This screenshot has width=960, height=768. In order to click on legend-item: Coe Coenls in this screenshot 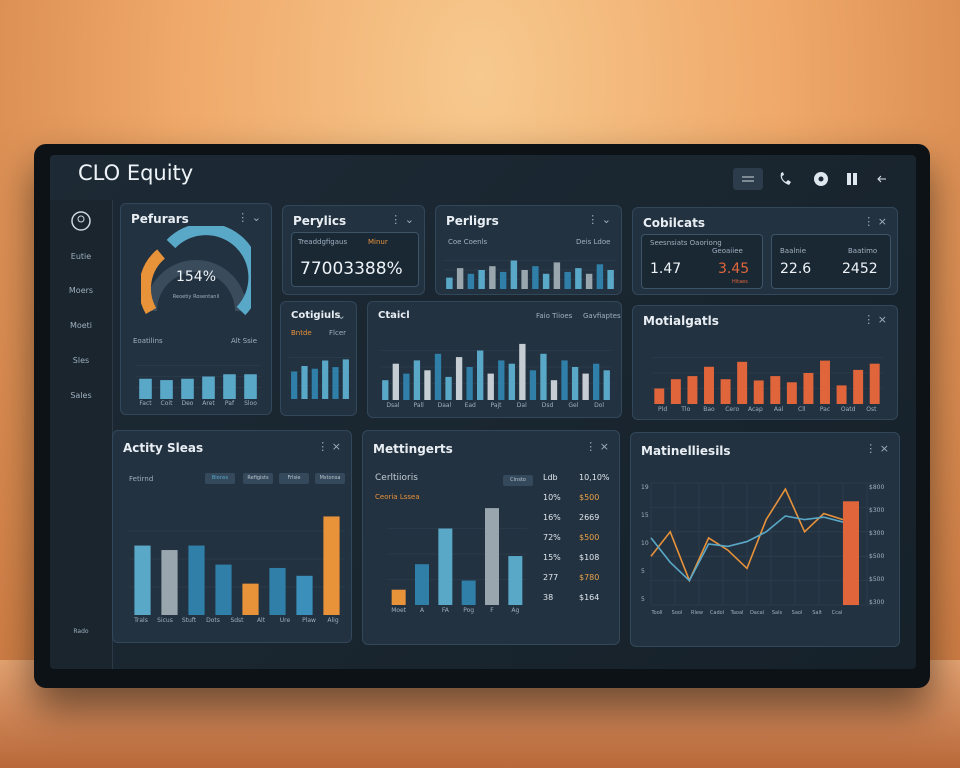, I will do `click(468, 242)`.